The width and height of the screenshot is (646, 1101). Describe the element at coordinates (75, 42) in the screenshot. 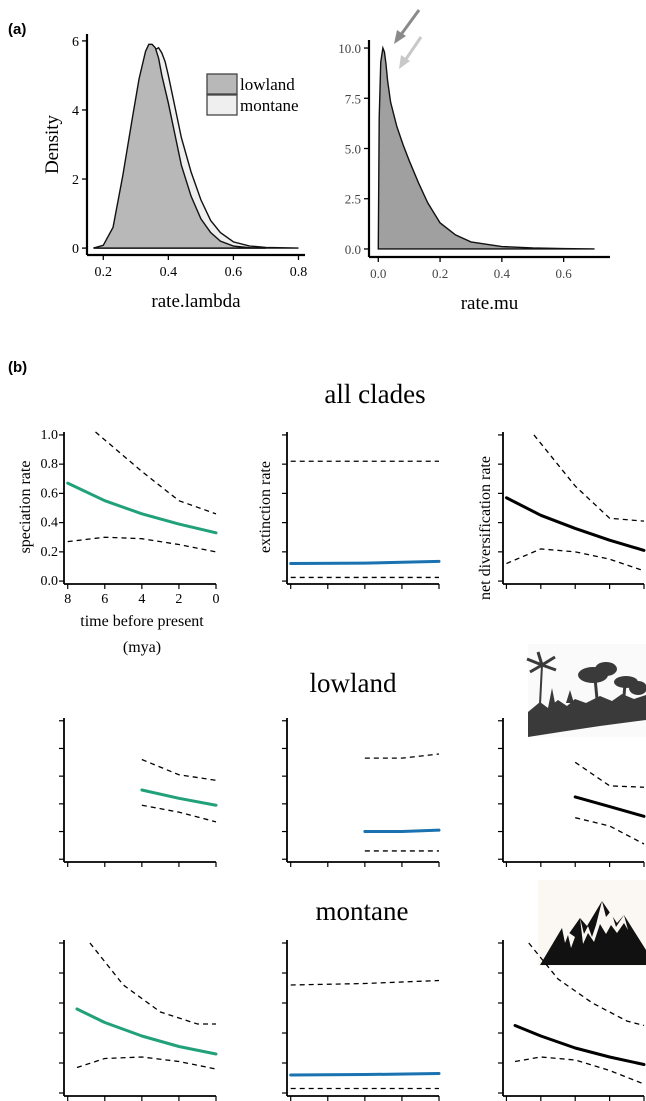

I see `y-tick-label: 6` at that location.